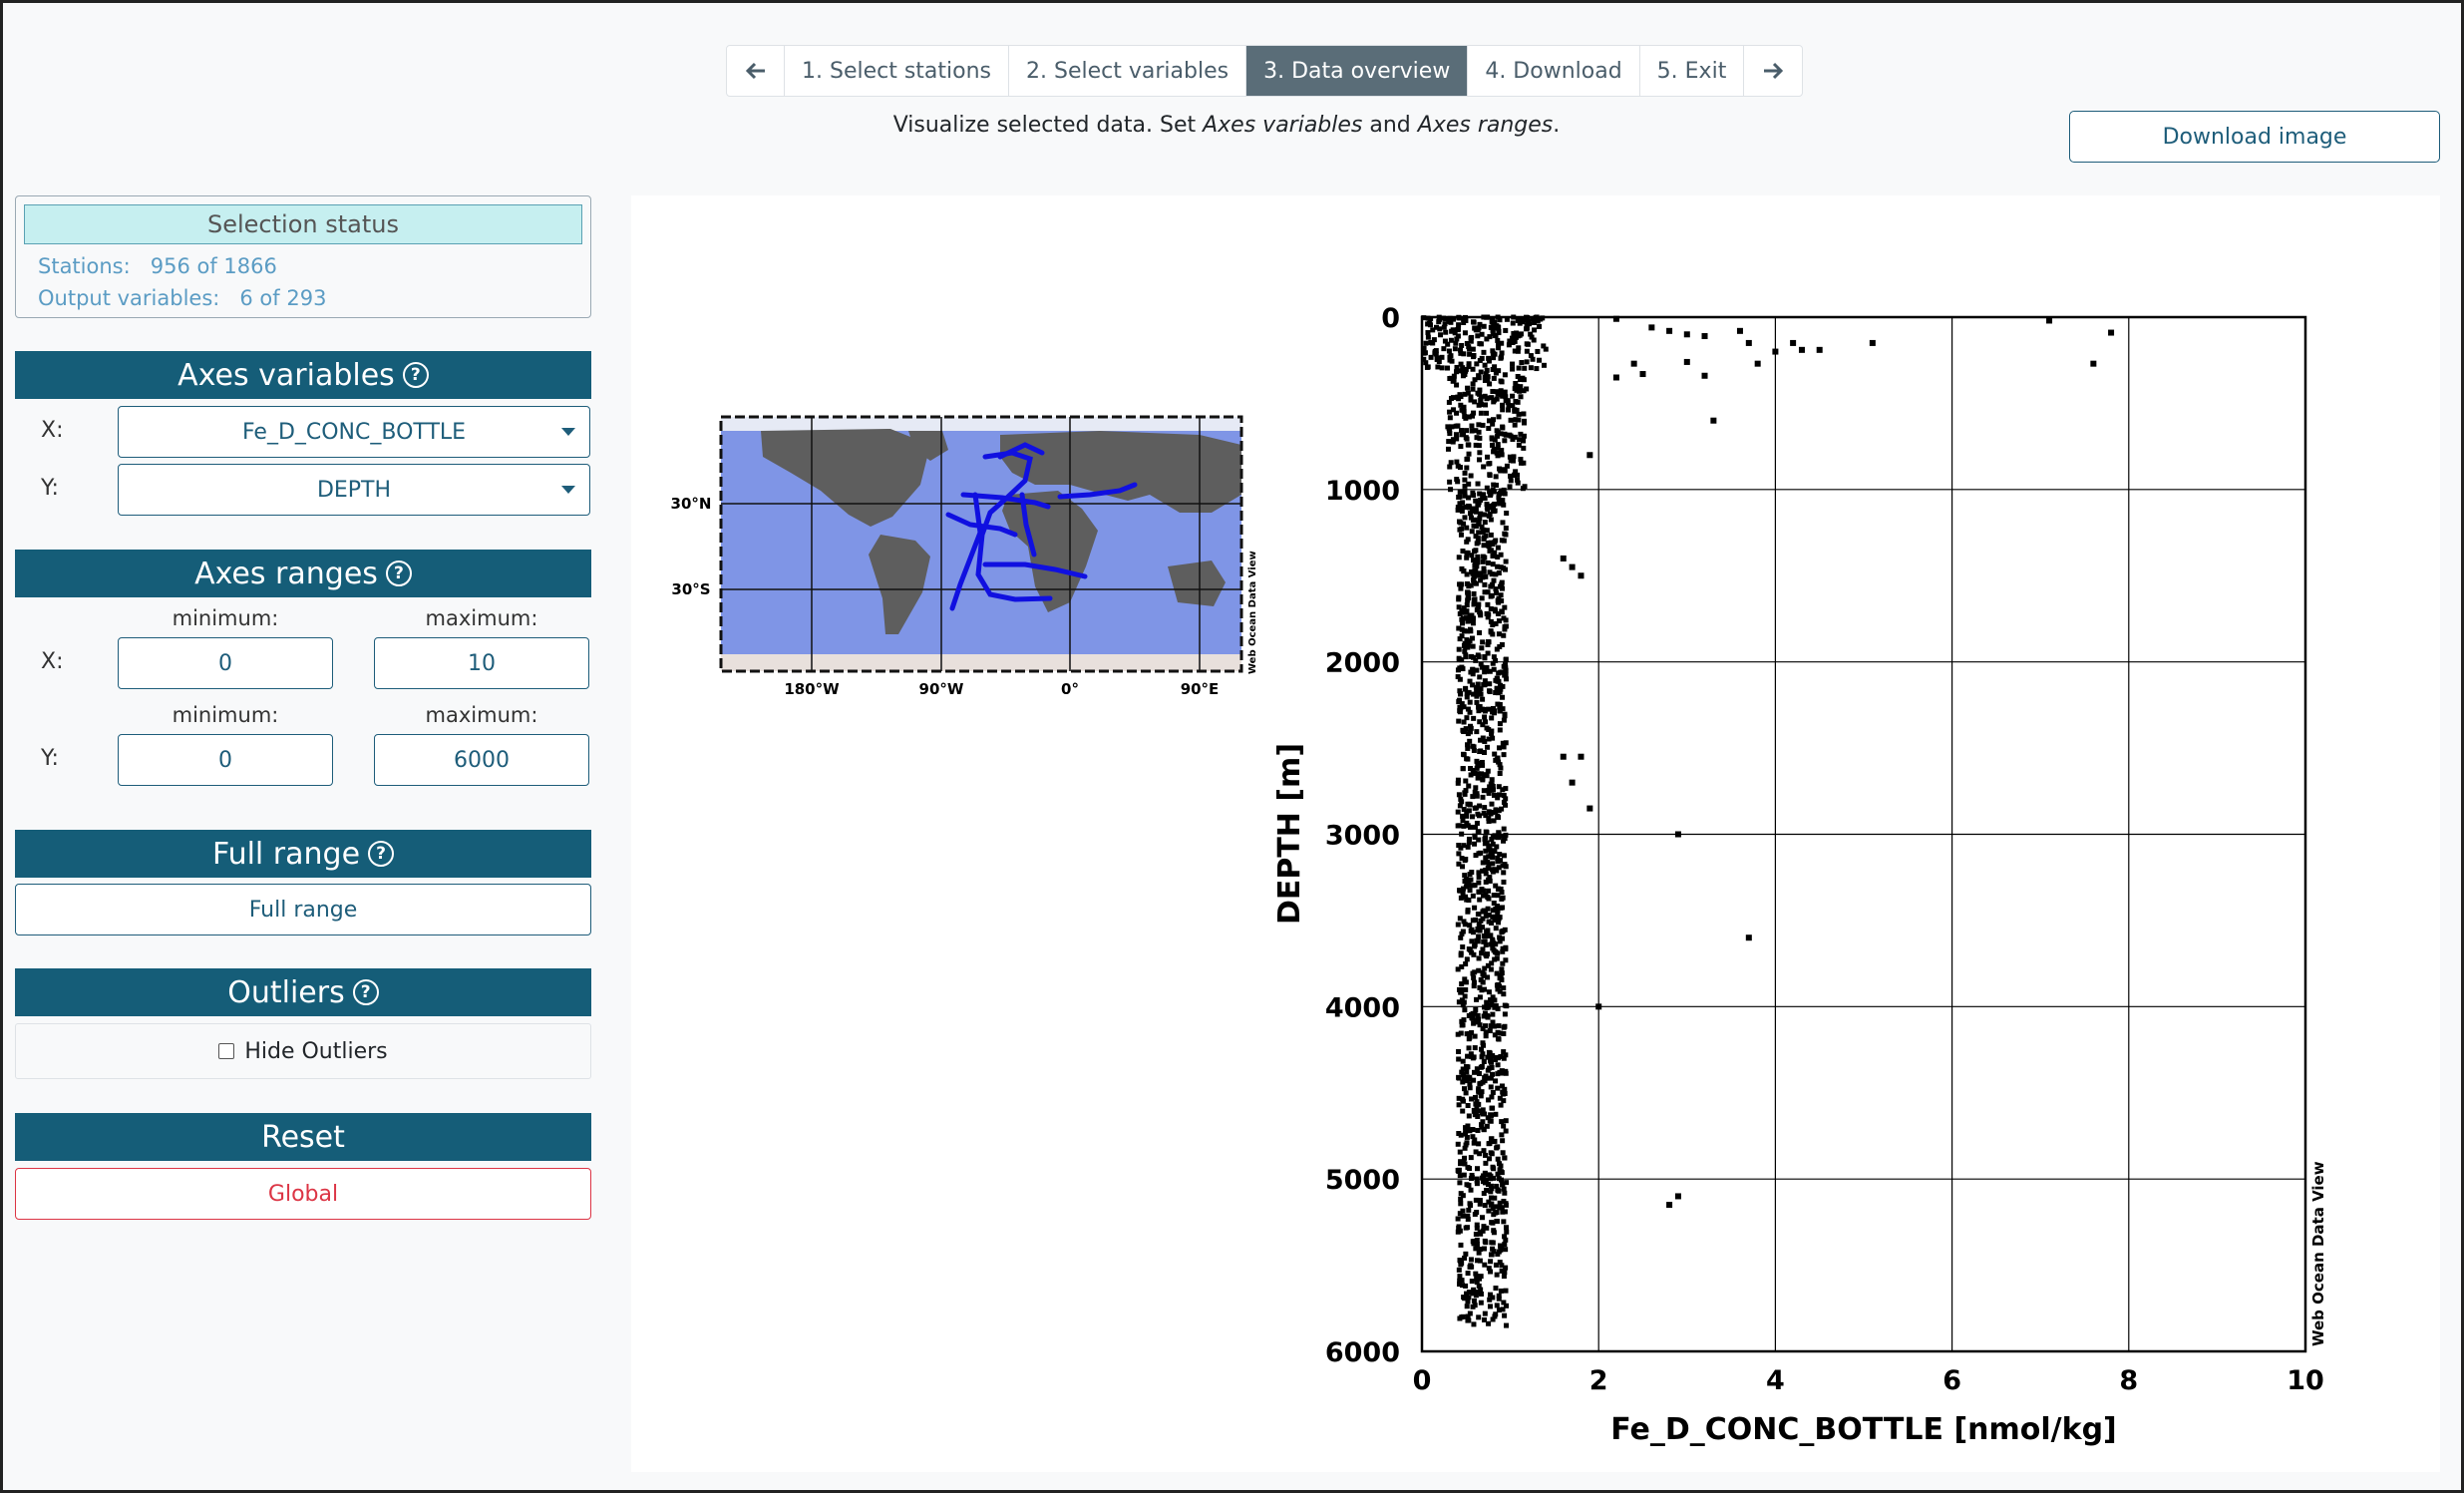  Describe the element at coordinates (1362, 836) in the screenshot. I see `y-tick-label: 3000` at that location.